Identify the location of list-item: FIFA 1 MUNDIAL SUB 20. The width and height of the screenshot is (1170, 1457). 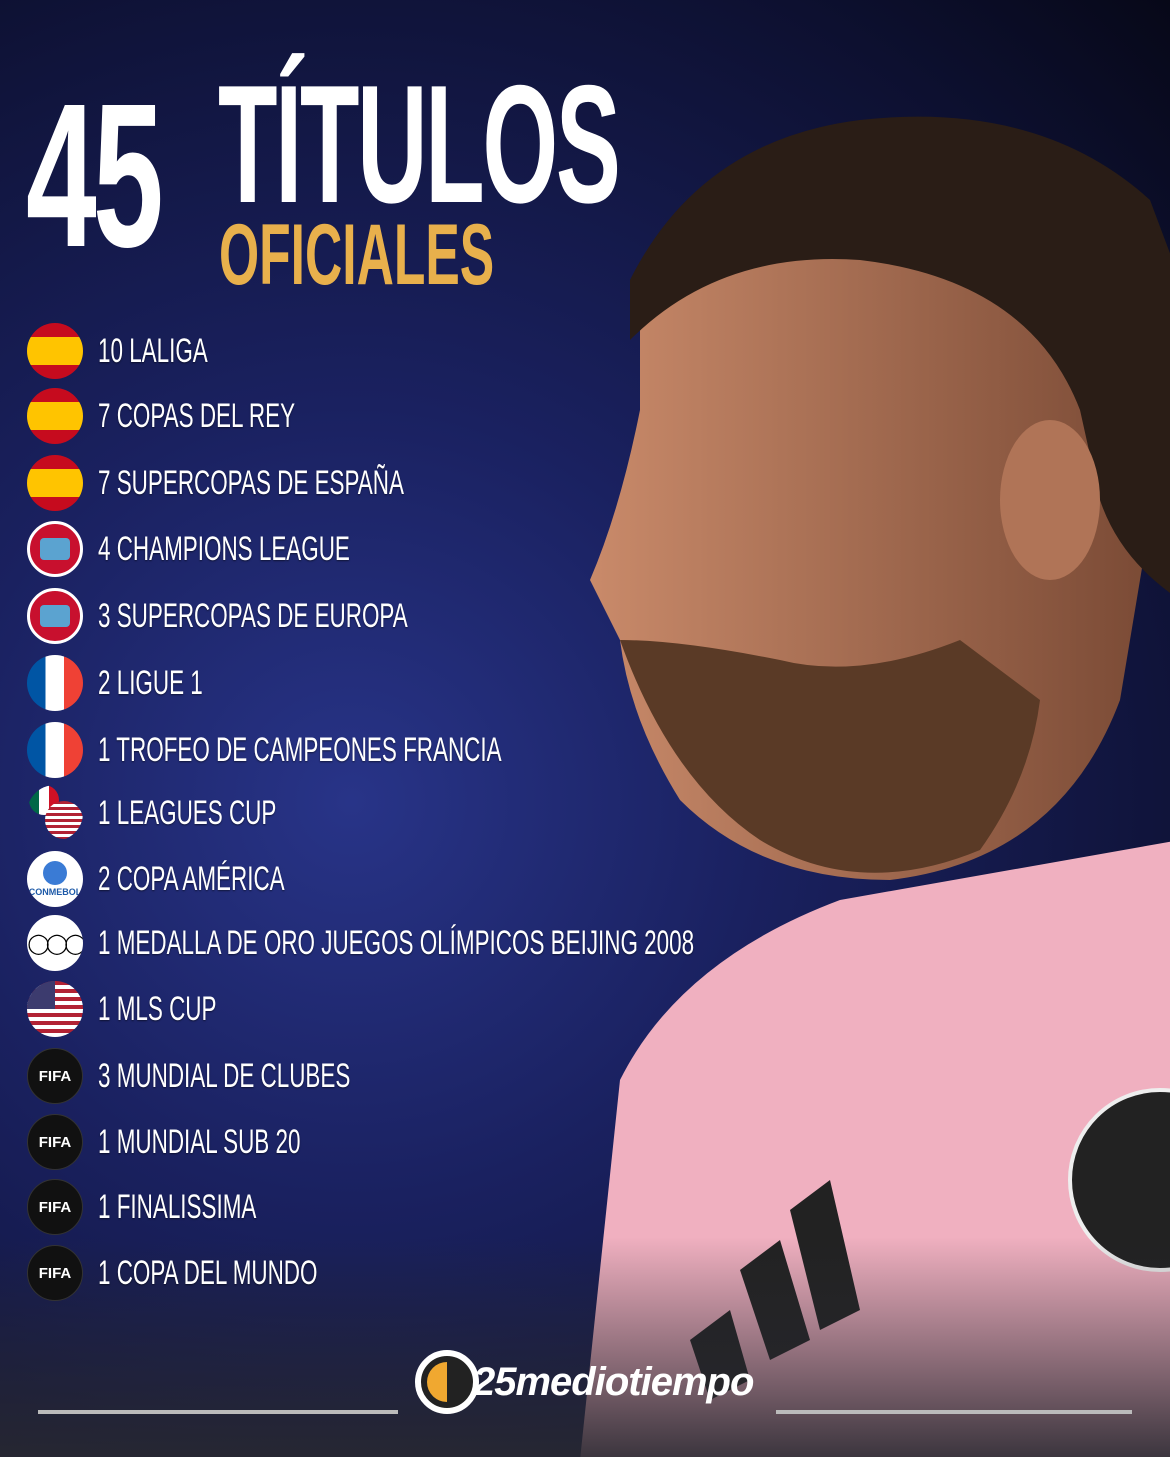
(216, 1142).